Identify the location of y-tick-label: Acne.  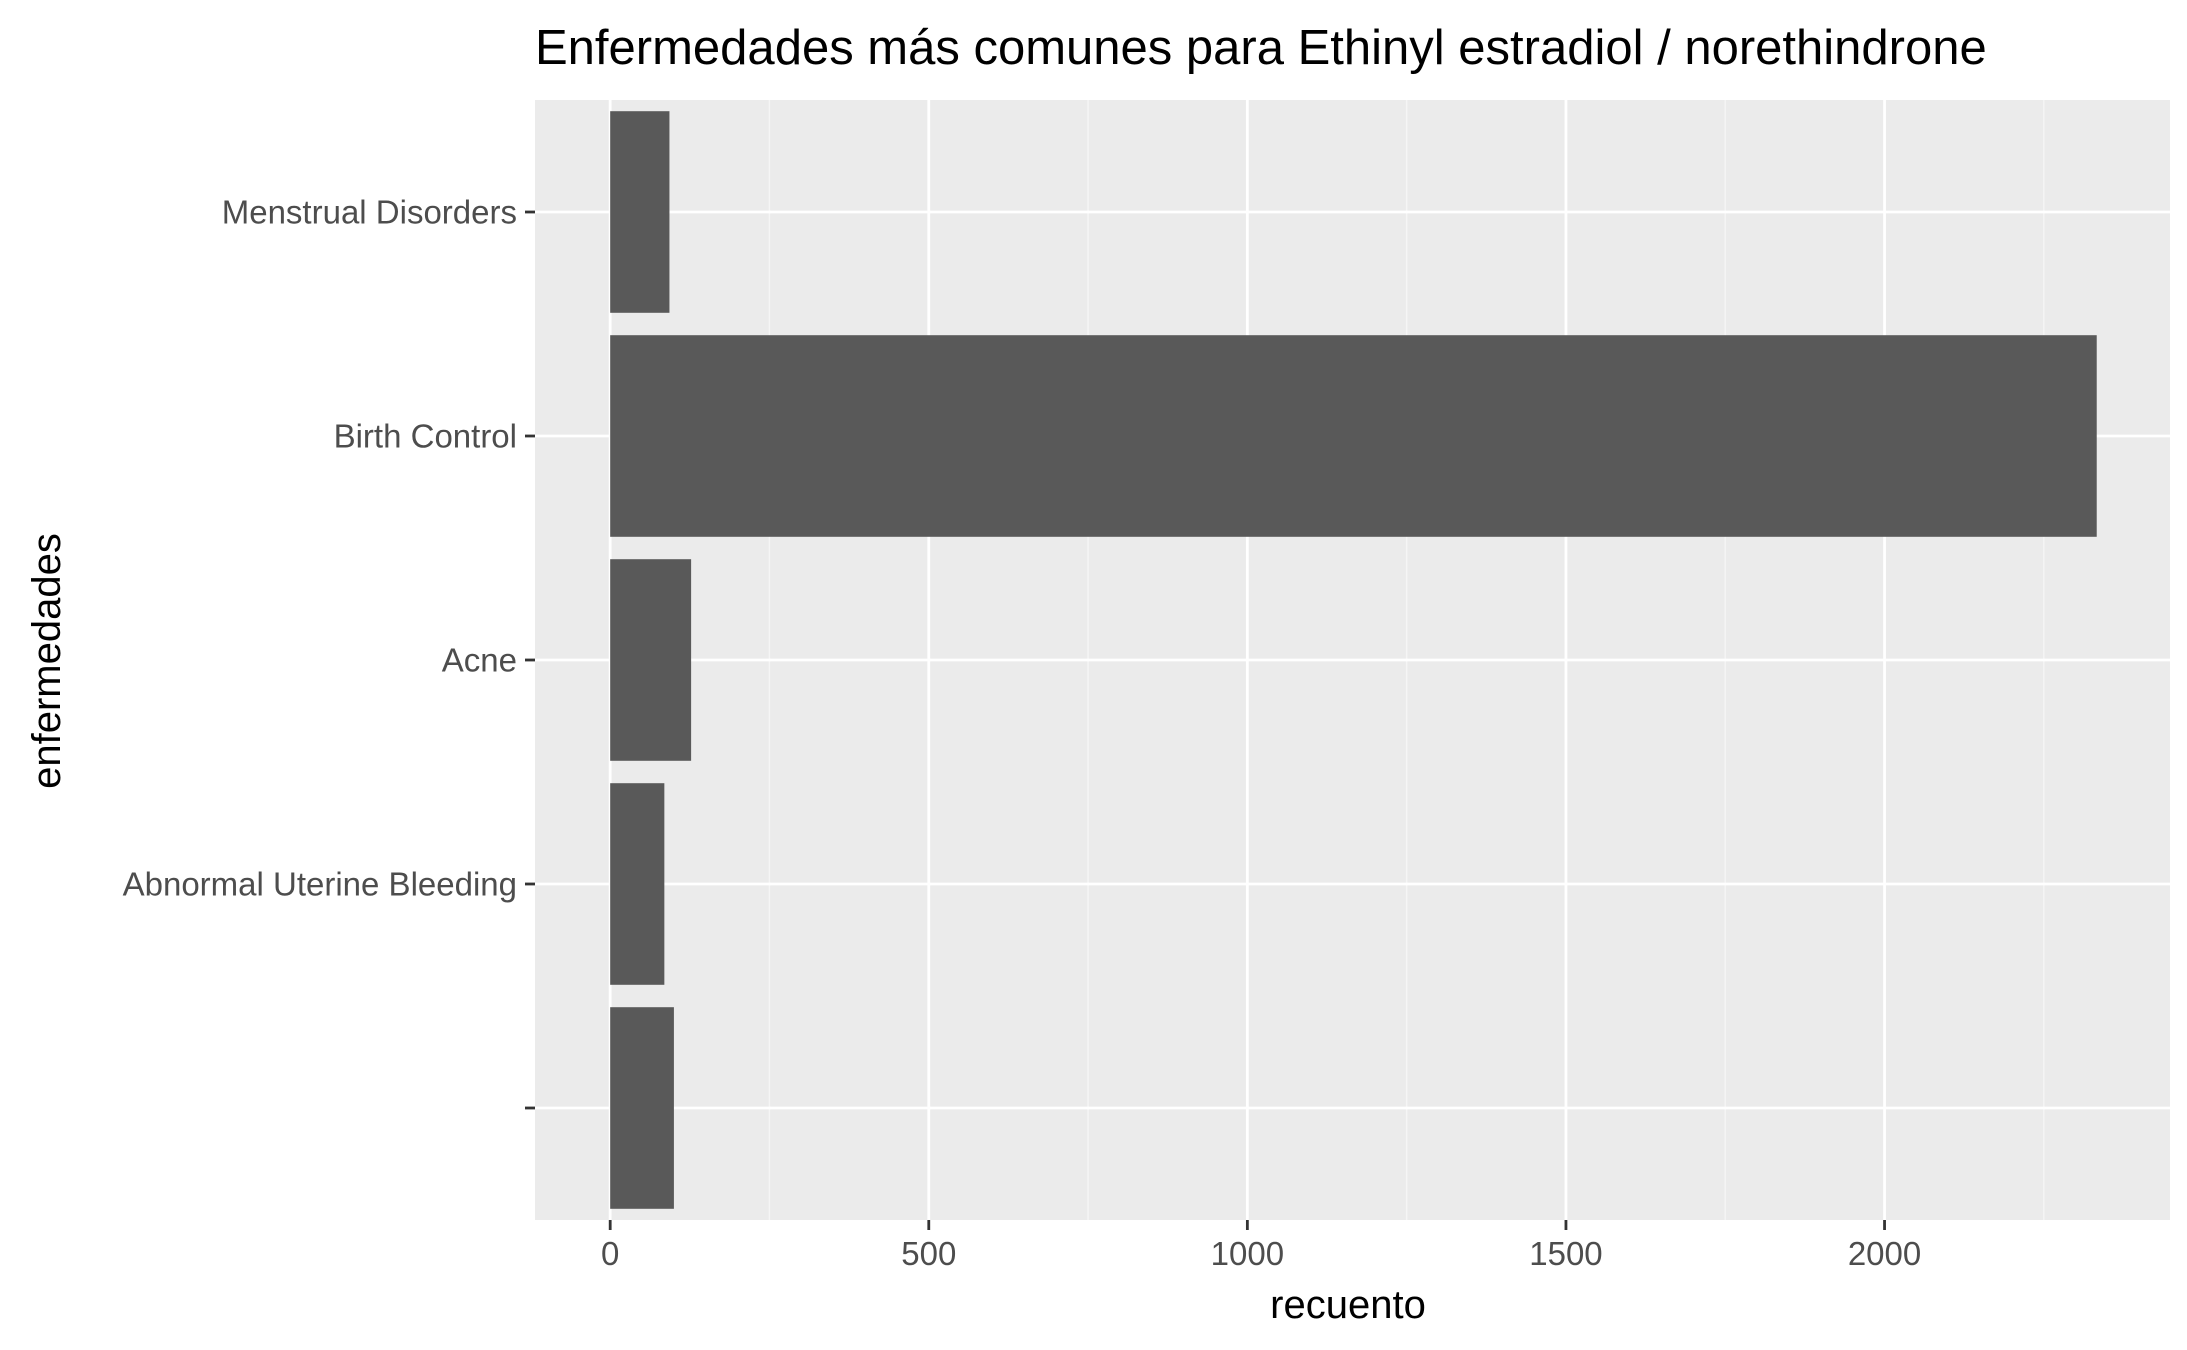
(479, 660).